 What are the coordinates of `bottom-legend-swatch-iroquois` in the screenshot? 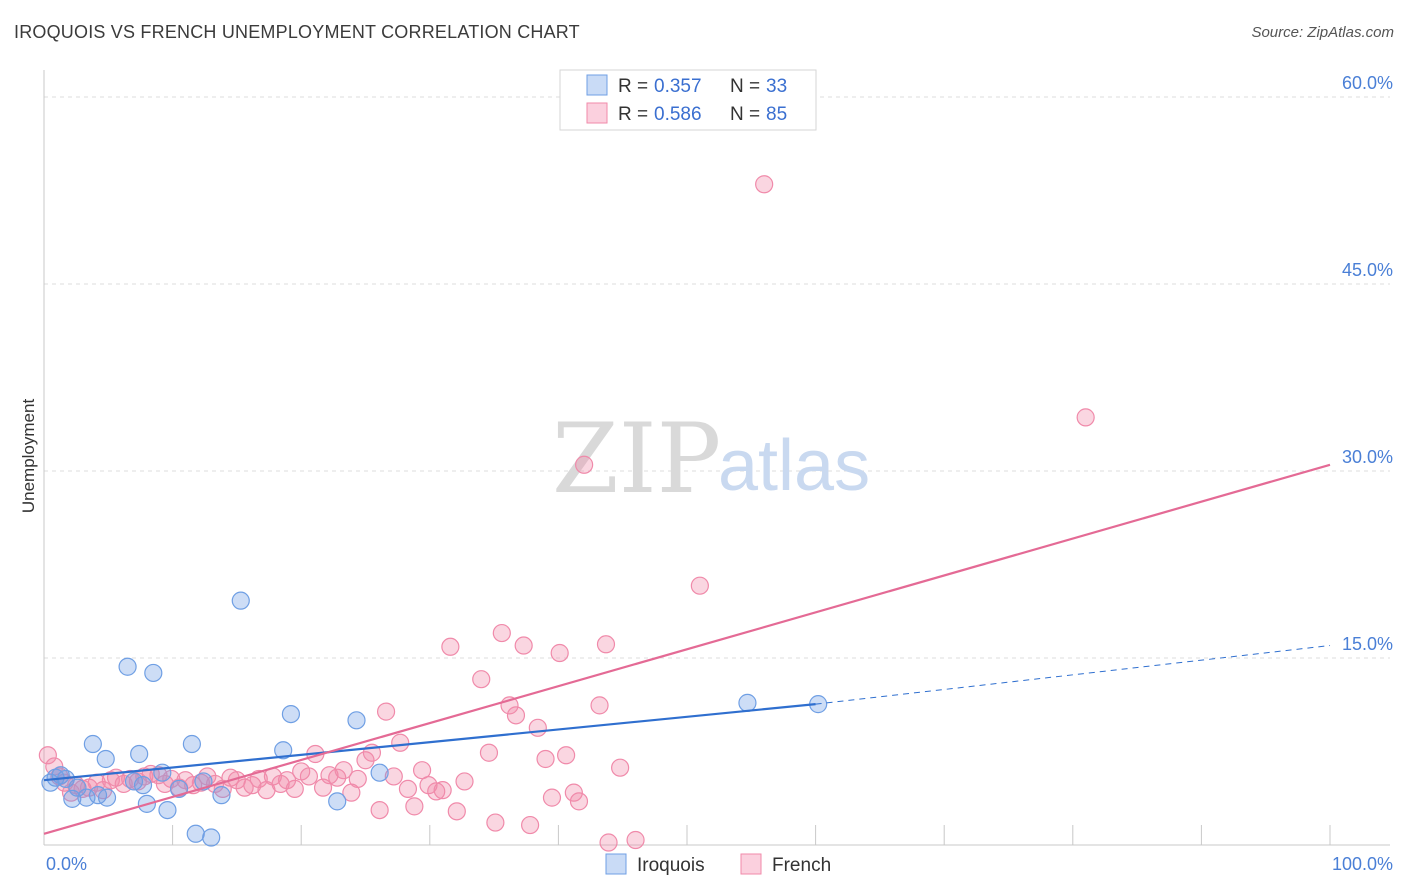 It's located at (616, 864).